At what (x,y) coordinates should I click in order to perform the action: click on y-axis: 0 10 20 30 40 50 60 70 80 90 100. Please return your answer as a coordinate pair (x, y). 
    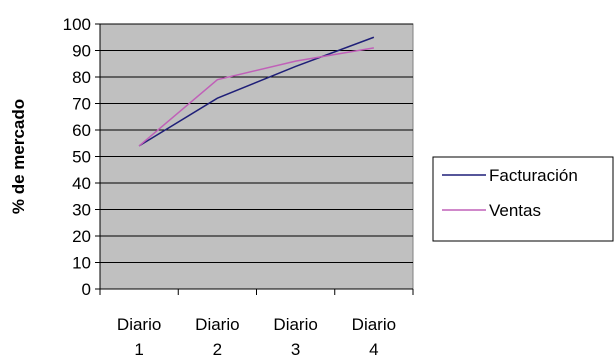
    Looking at the image, I should click on (82, 157).